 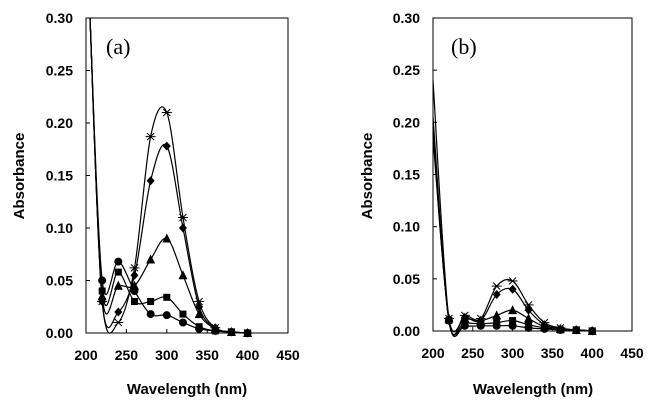 I want to click on x-tick-label-b-5: 450, so click(x=632, y=353).